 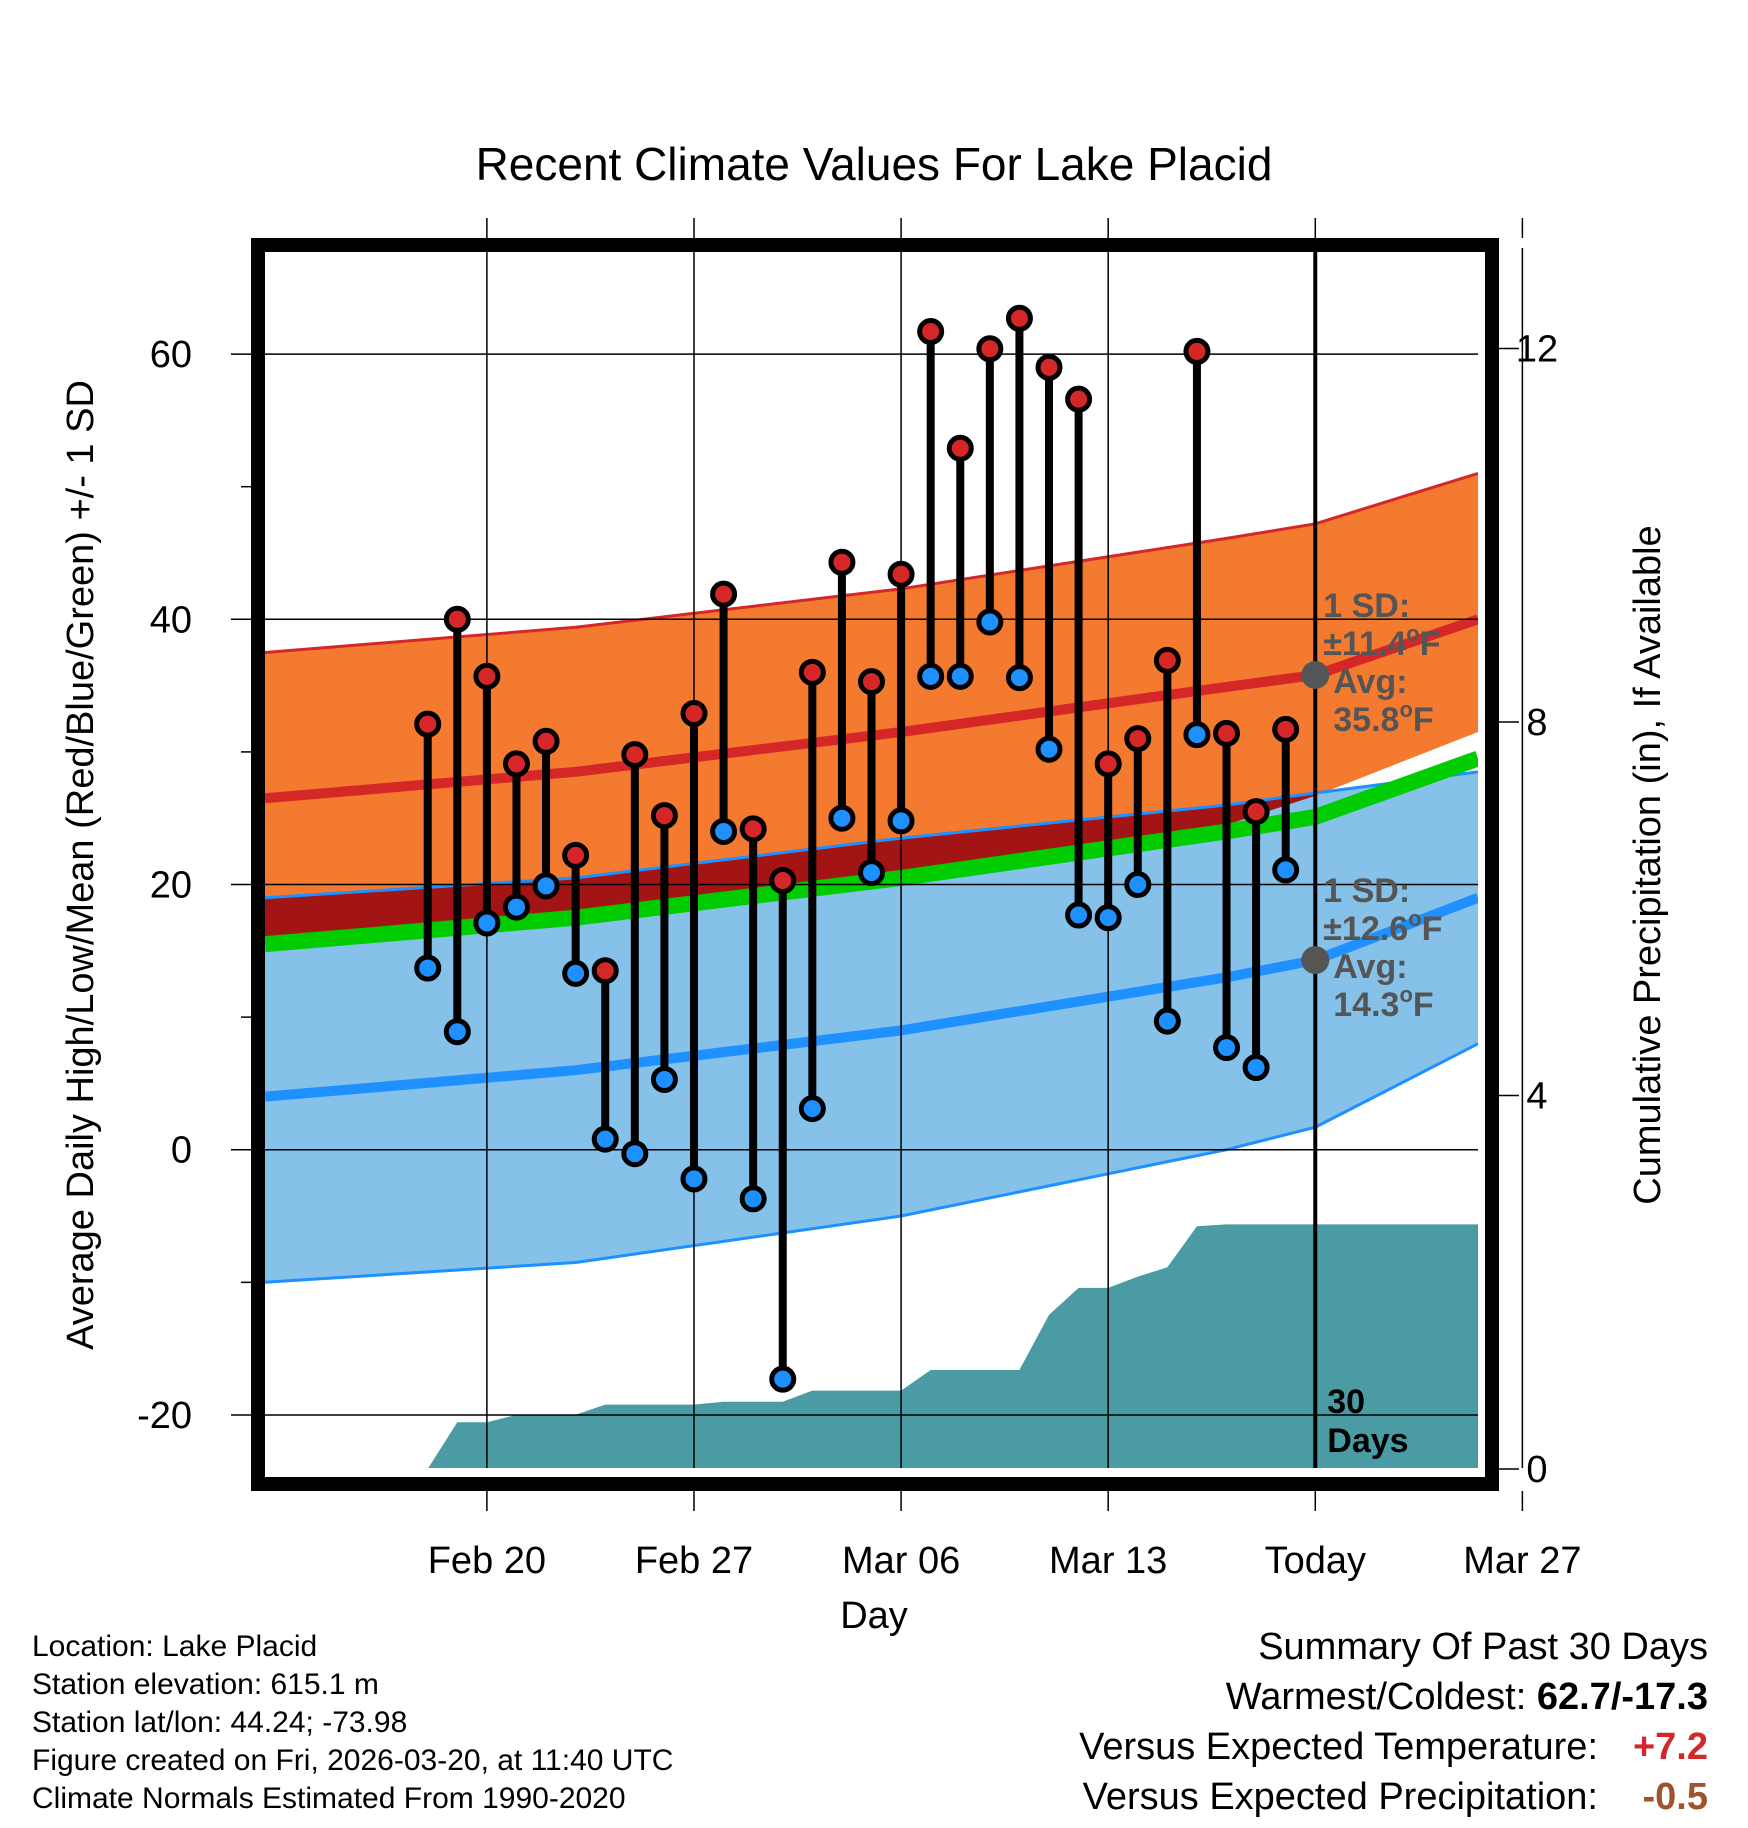 What do you see at coordinates (487, 1561) in the screenshot?
I see `x-tick-label: Feb 20` at bounding box center [487, 1561].